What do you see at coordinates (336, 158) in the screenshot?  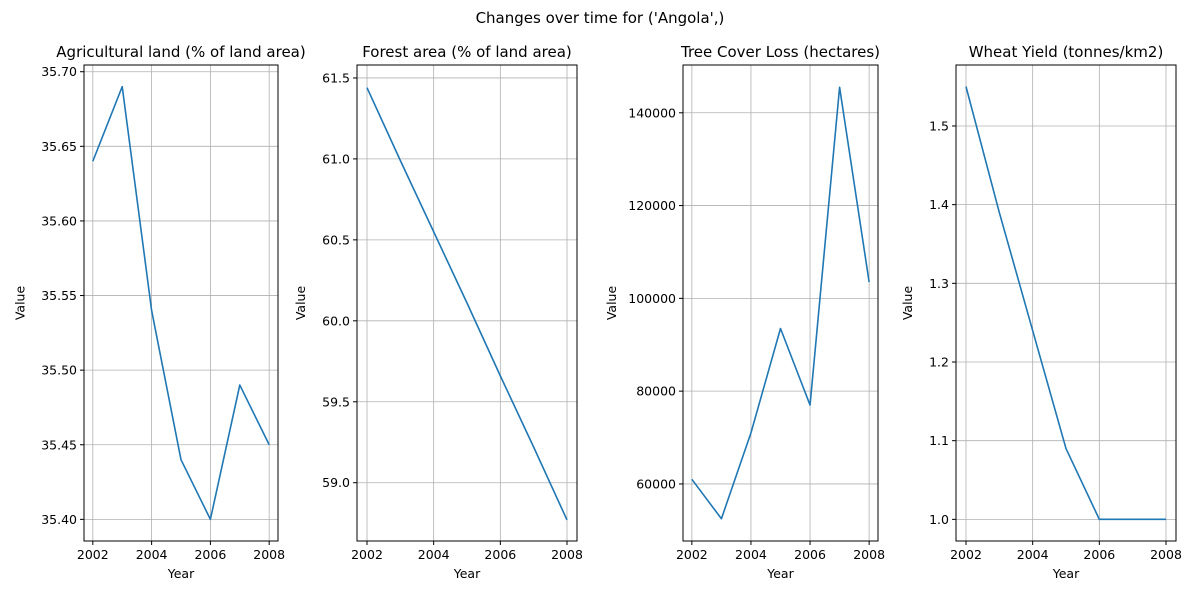 I see `y-tick-label: 61.0` at bounding box center [336, 158].